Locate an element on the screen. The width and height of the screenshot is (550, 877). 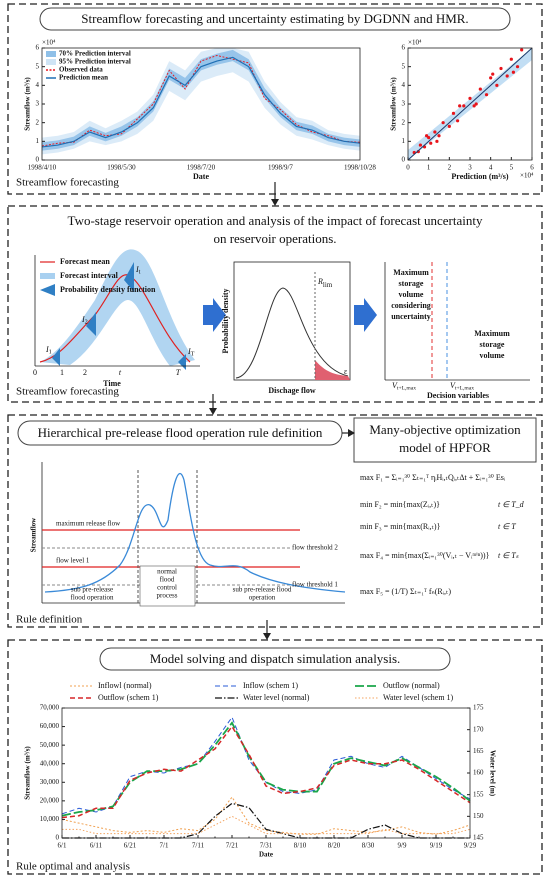
forecast-schematic is located at coordinates (205, 309).